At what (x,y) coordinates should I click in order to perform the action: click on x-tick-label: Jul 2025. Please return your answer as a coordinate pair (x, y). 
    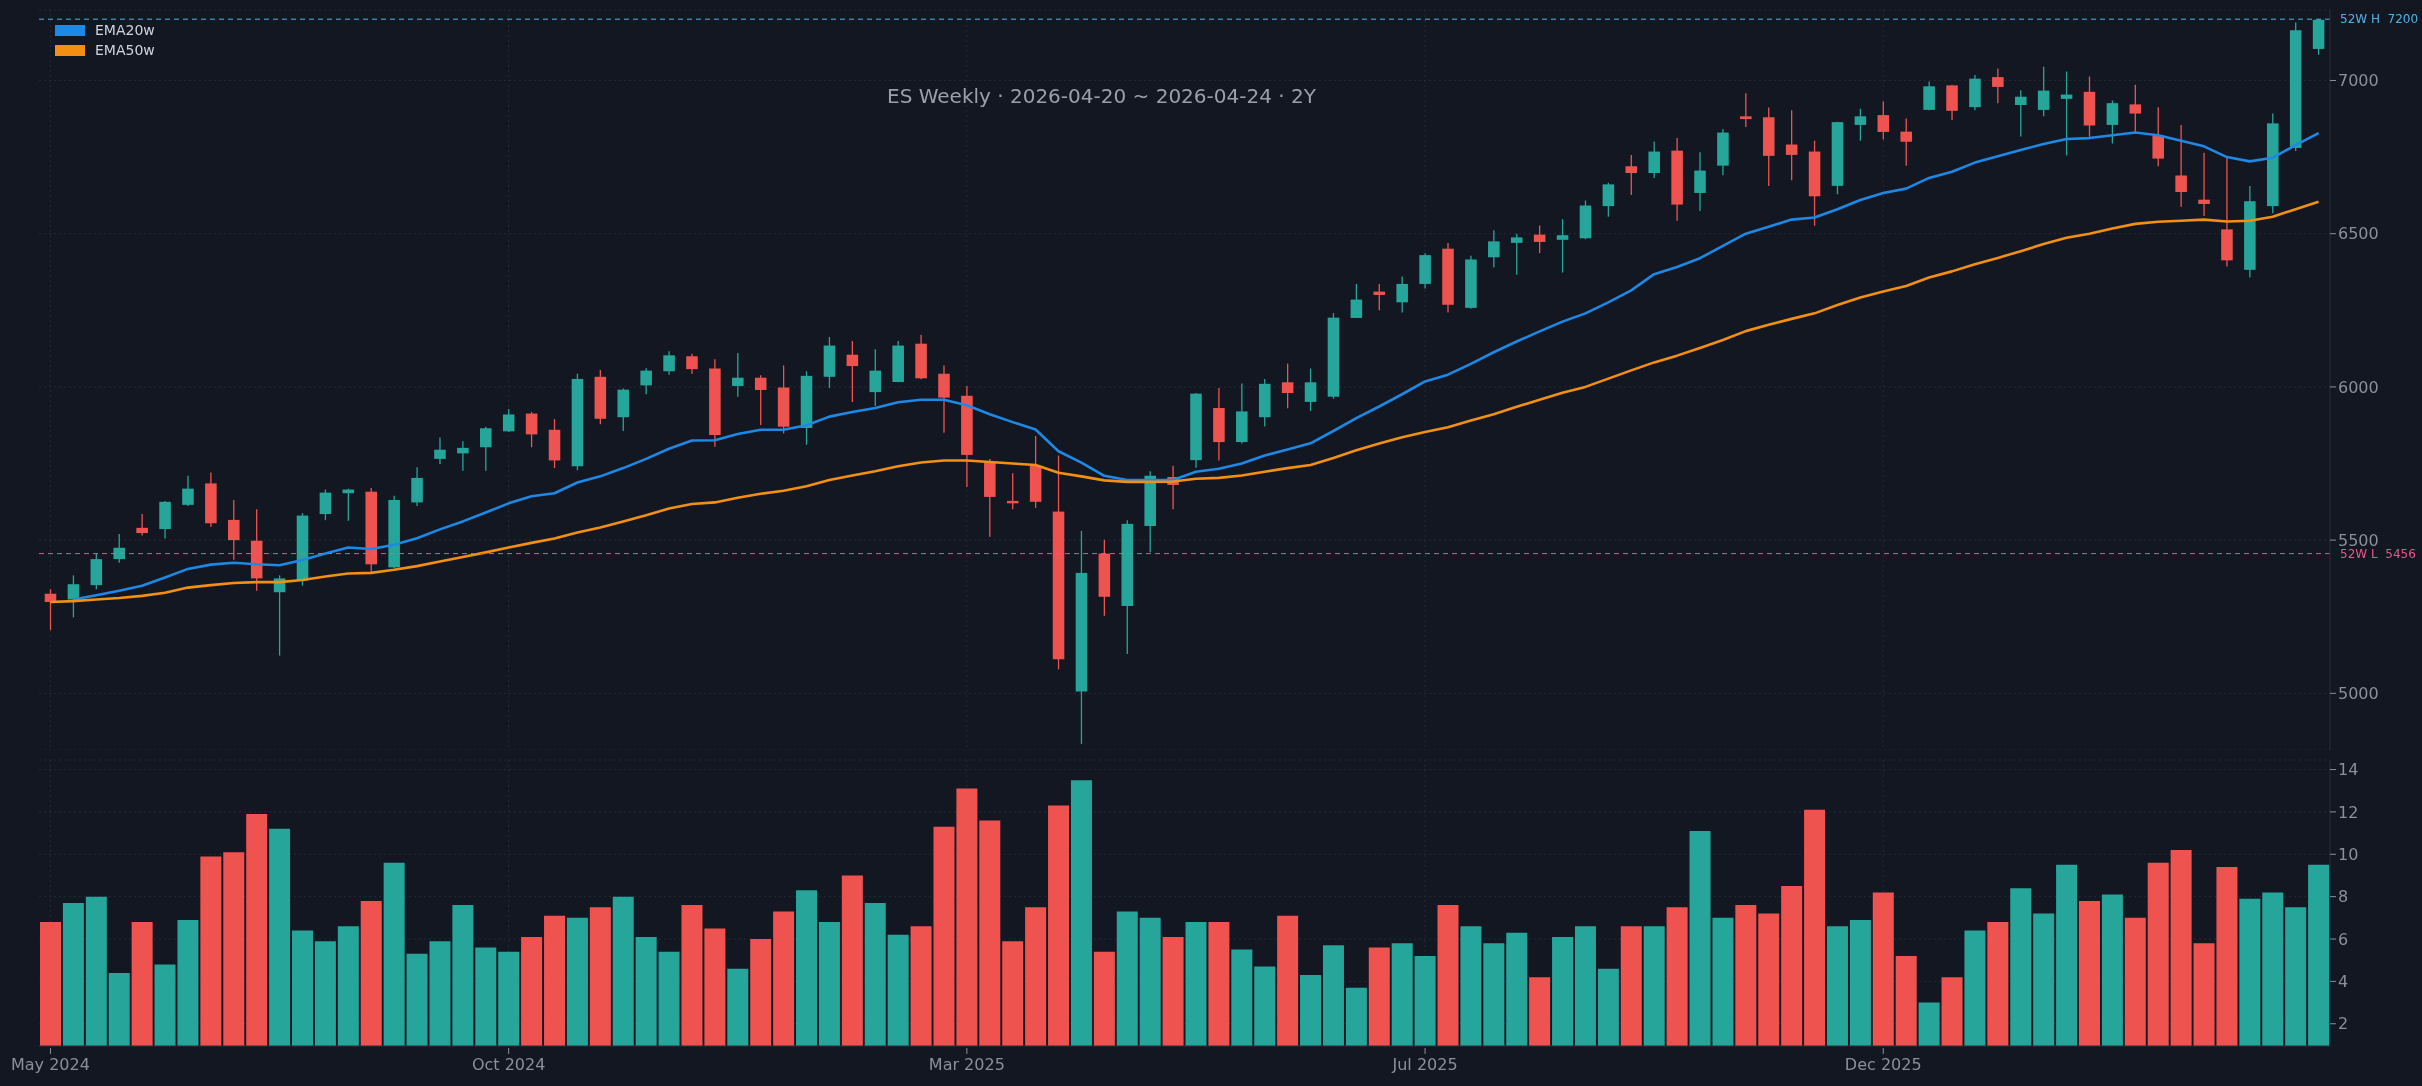
    Looking at the image, I should click on (1424, 1064).